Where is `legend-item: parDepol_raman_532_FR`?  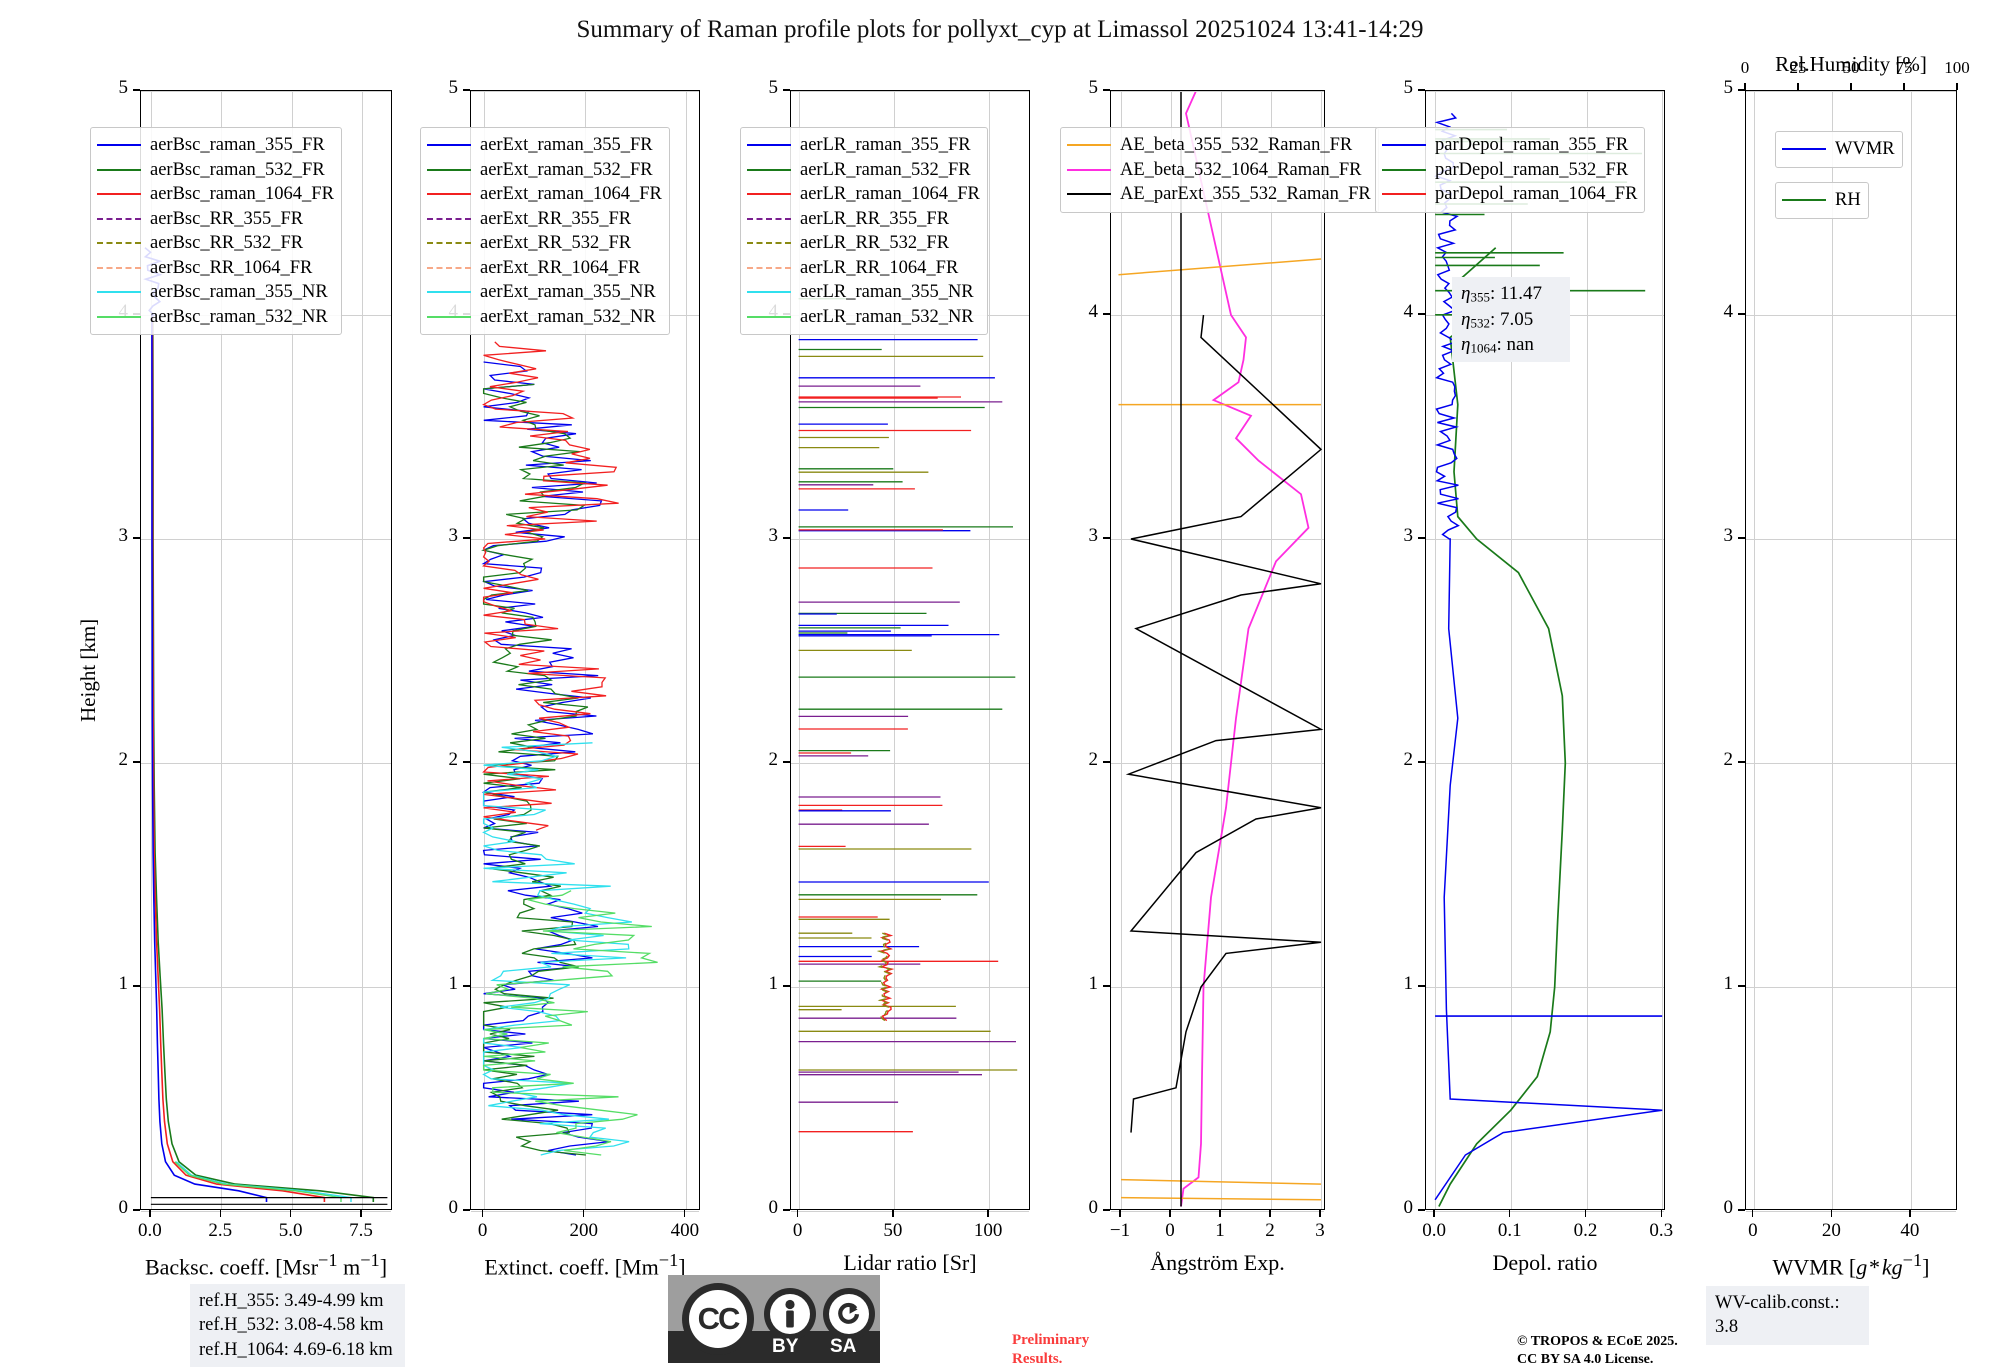 legend-item: parDepol_raman_532_FR is located at coordinates (1509, 170).